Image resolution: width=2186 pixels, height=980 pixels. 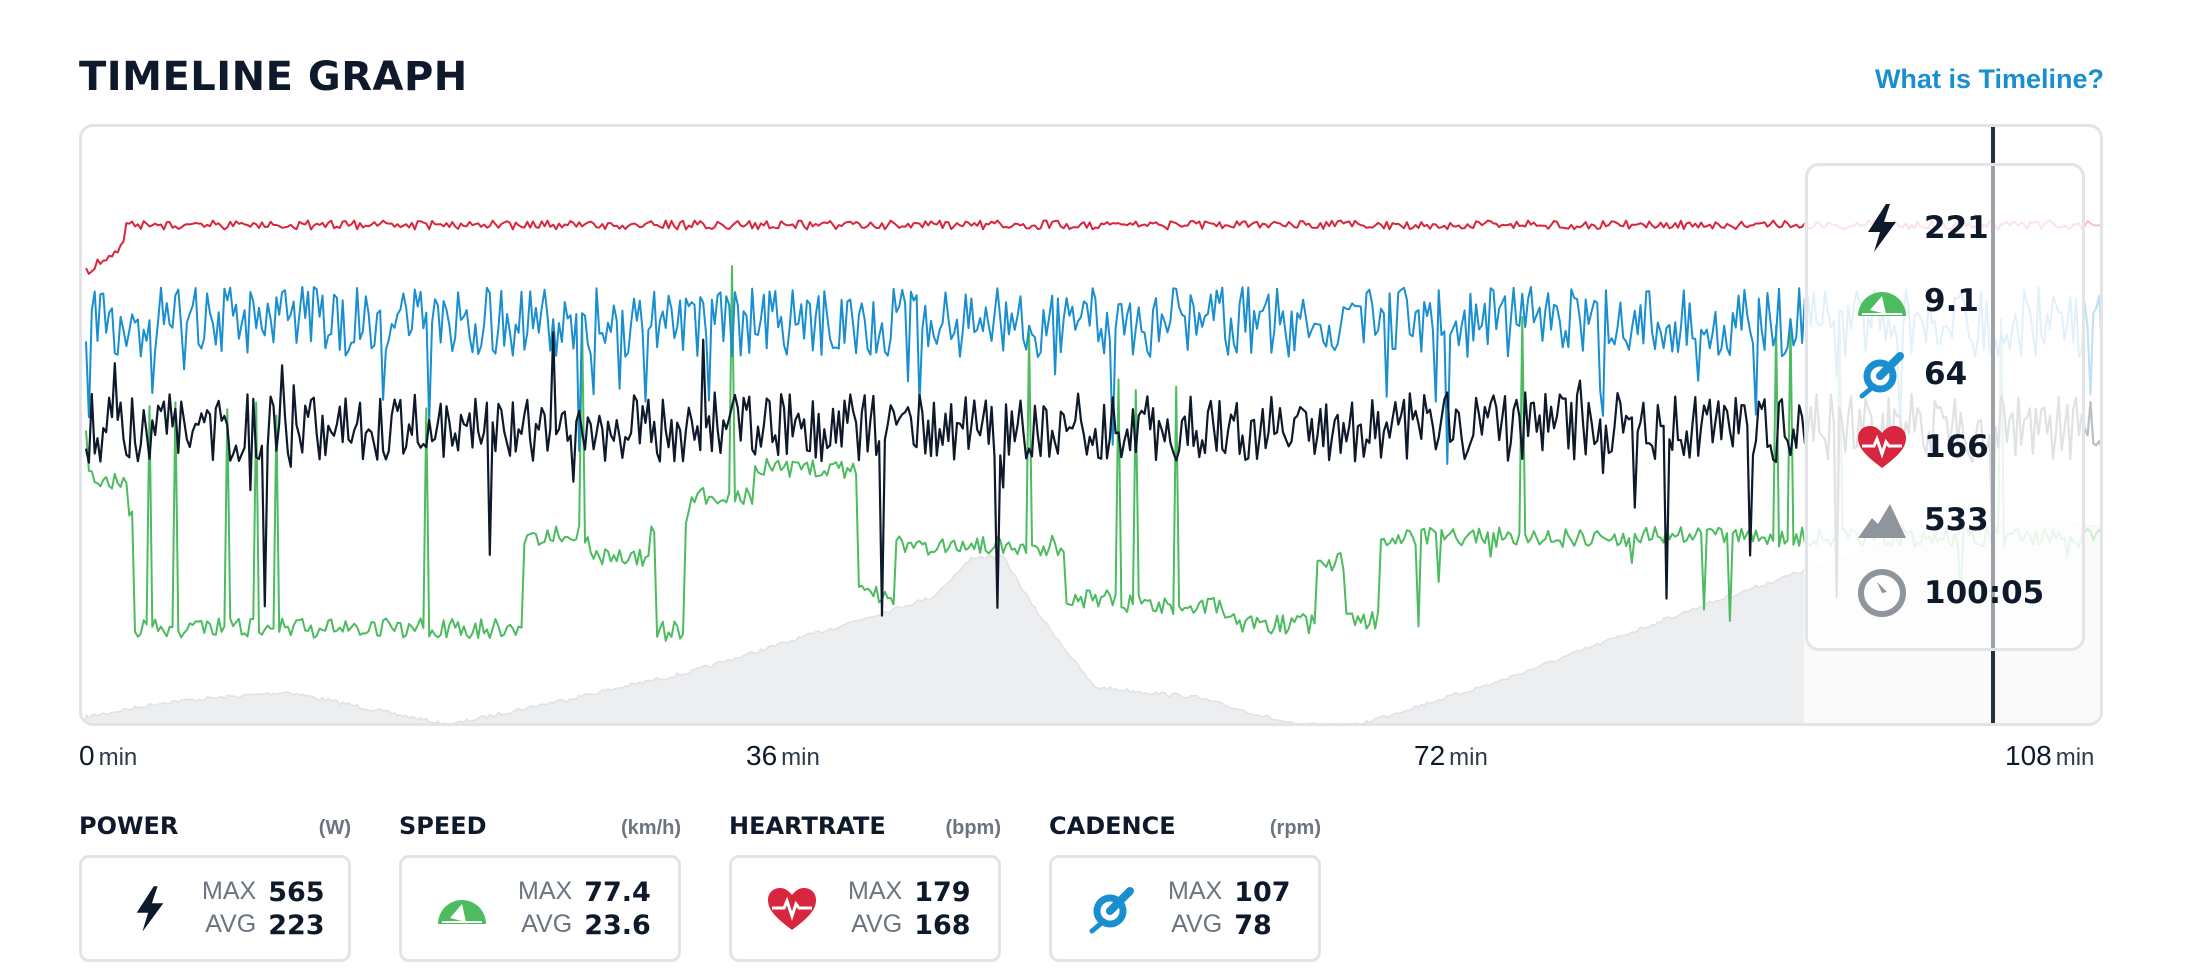 I want to click on tooltip-elevation-value: 533, so click(x=1956, y=520).